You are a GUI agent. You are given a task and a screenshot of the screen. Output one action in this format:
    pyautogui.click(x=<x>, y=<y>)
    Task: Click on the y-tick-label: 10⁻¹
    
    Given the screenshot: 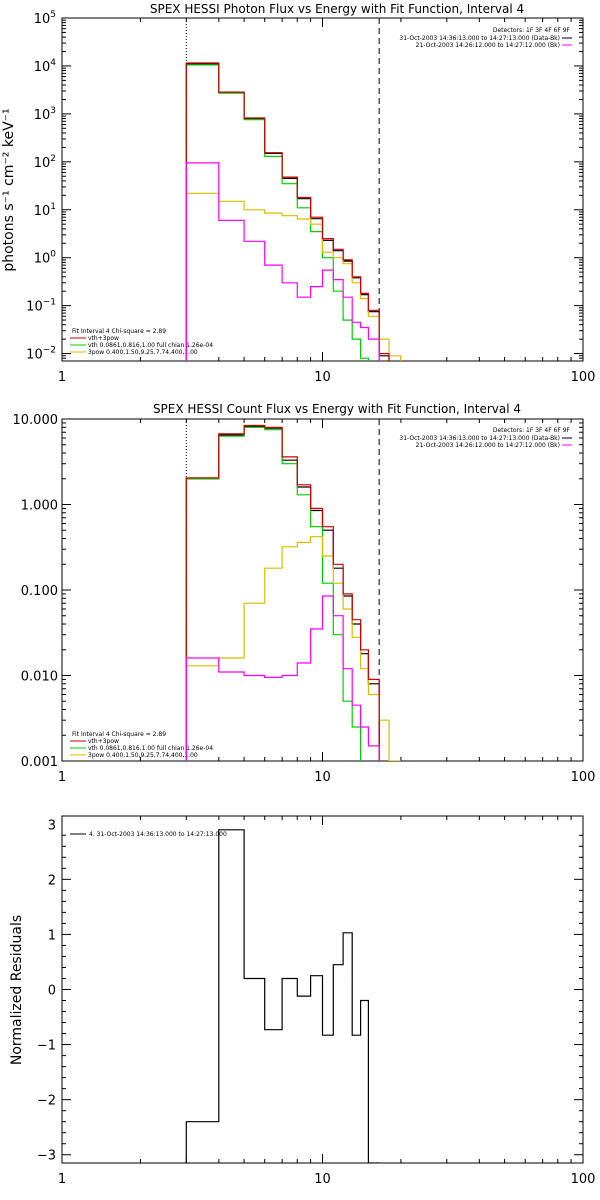 What is the action you would take?
    pyautogui.click(x=41, y=306)
    